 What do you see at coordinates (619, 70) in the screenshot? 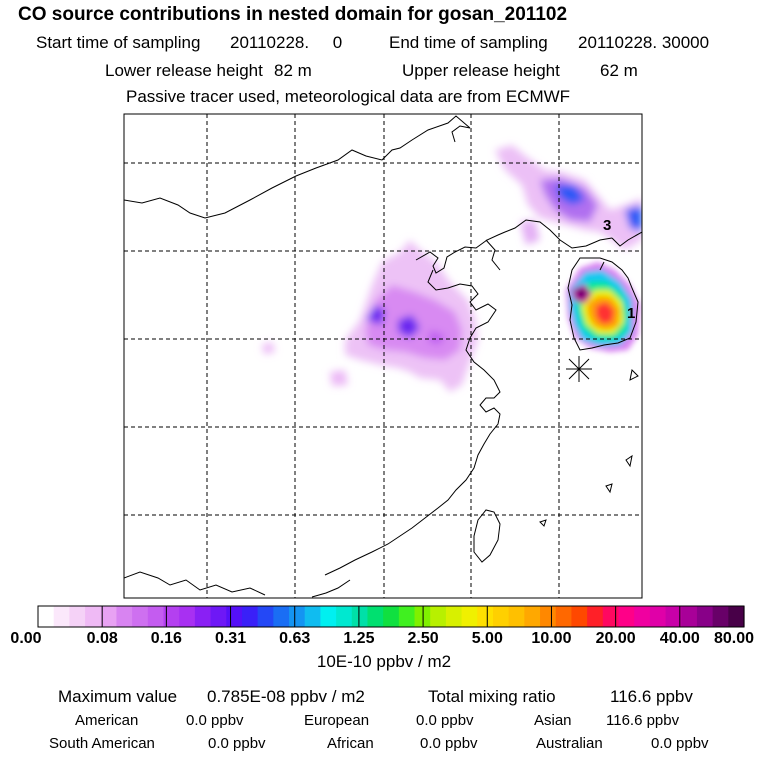
I see `upper-release-value: 62 m` at bounding box center [619, 70].